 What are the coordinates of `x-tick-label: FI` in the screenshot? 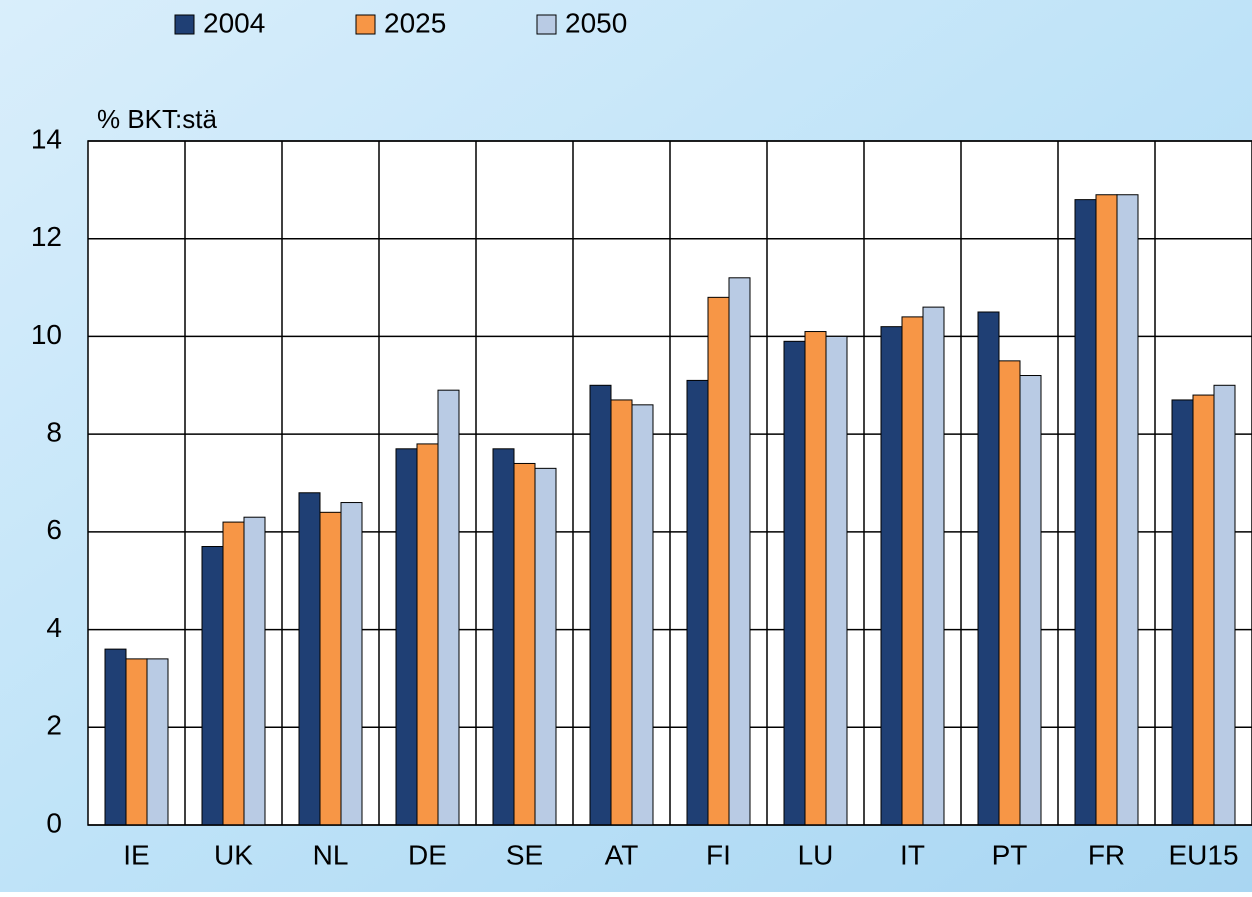 It's located at (718, 854).